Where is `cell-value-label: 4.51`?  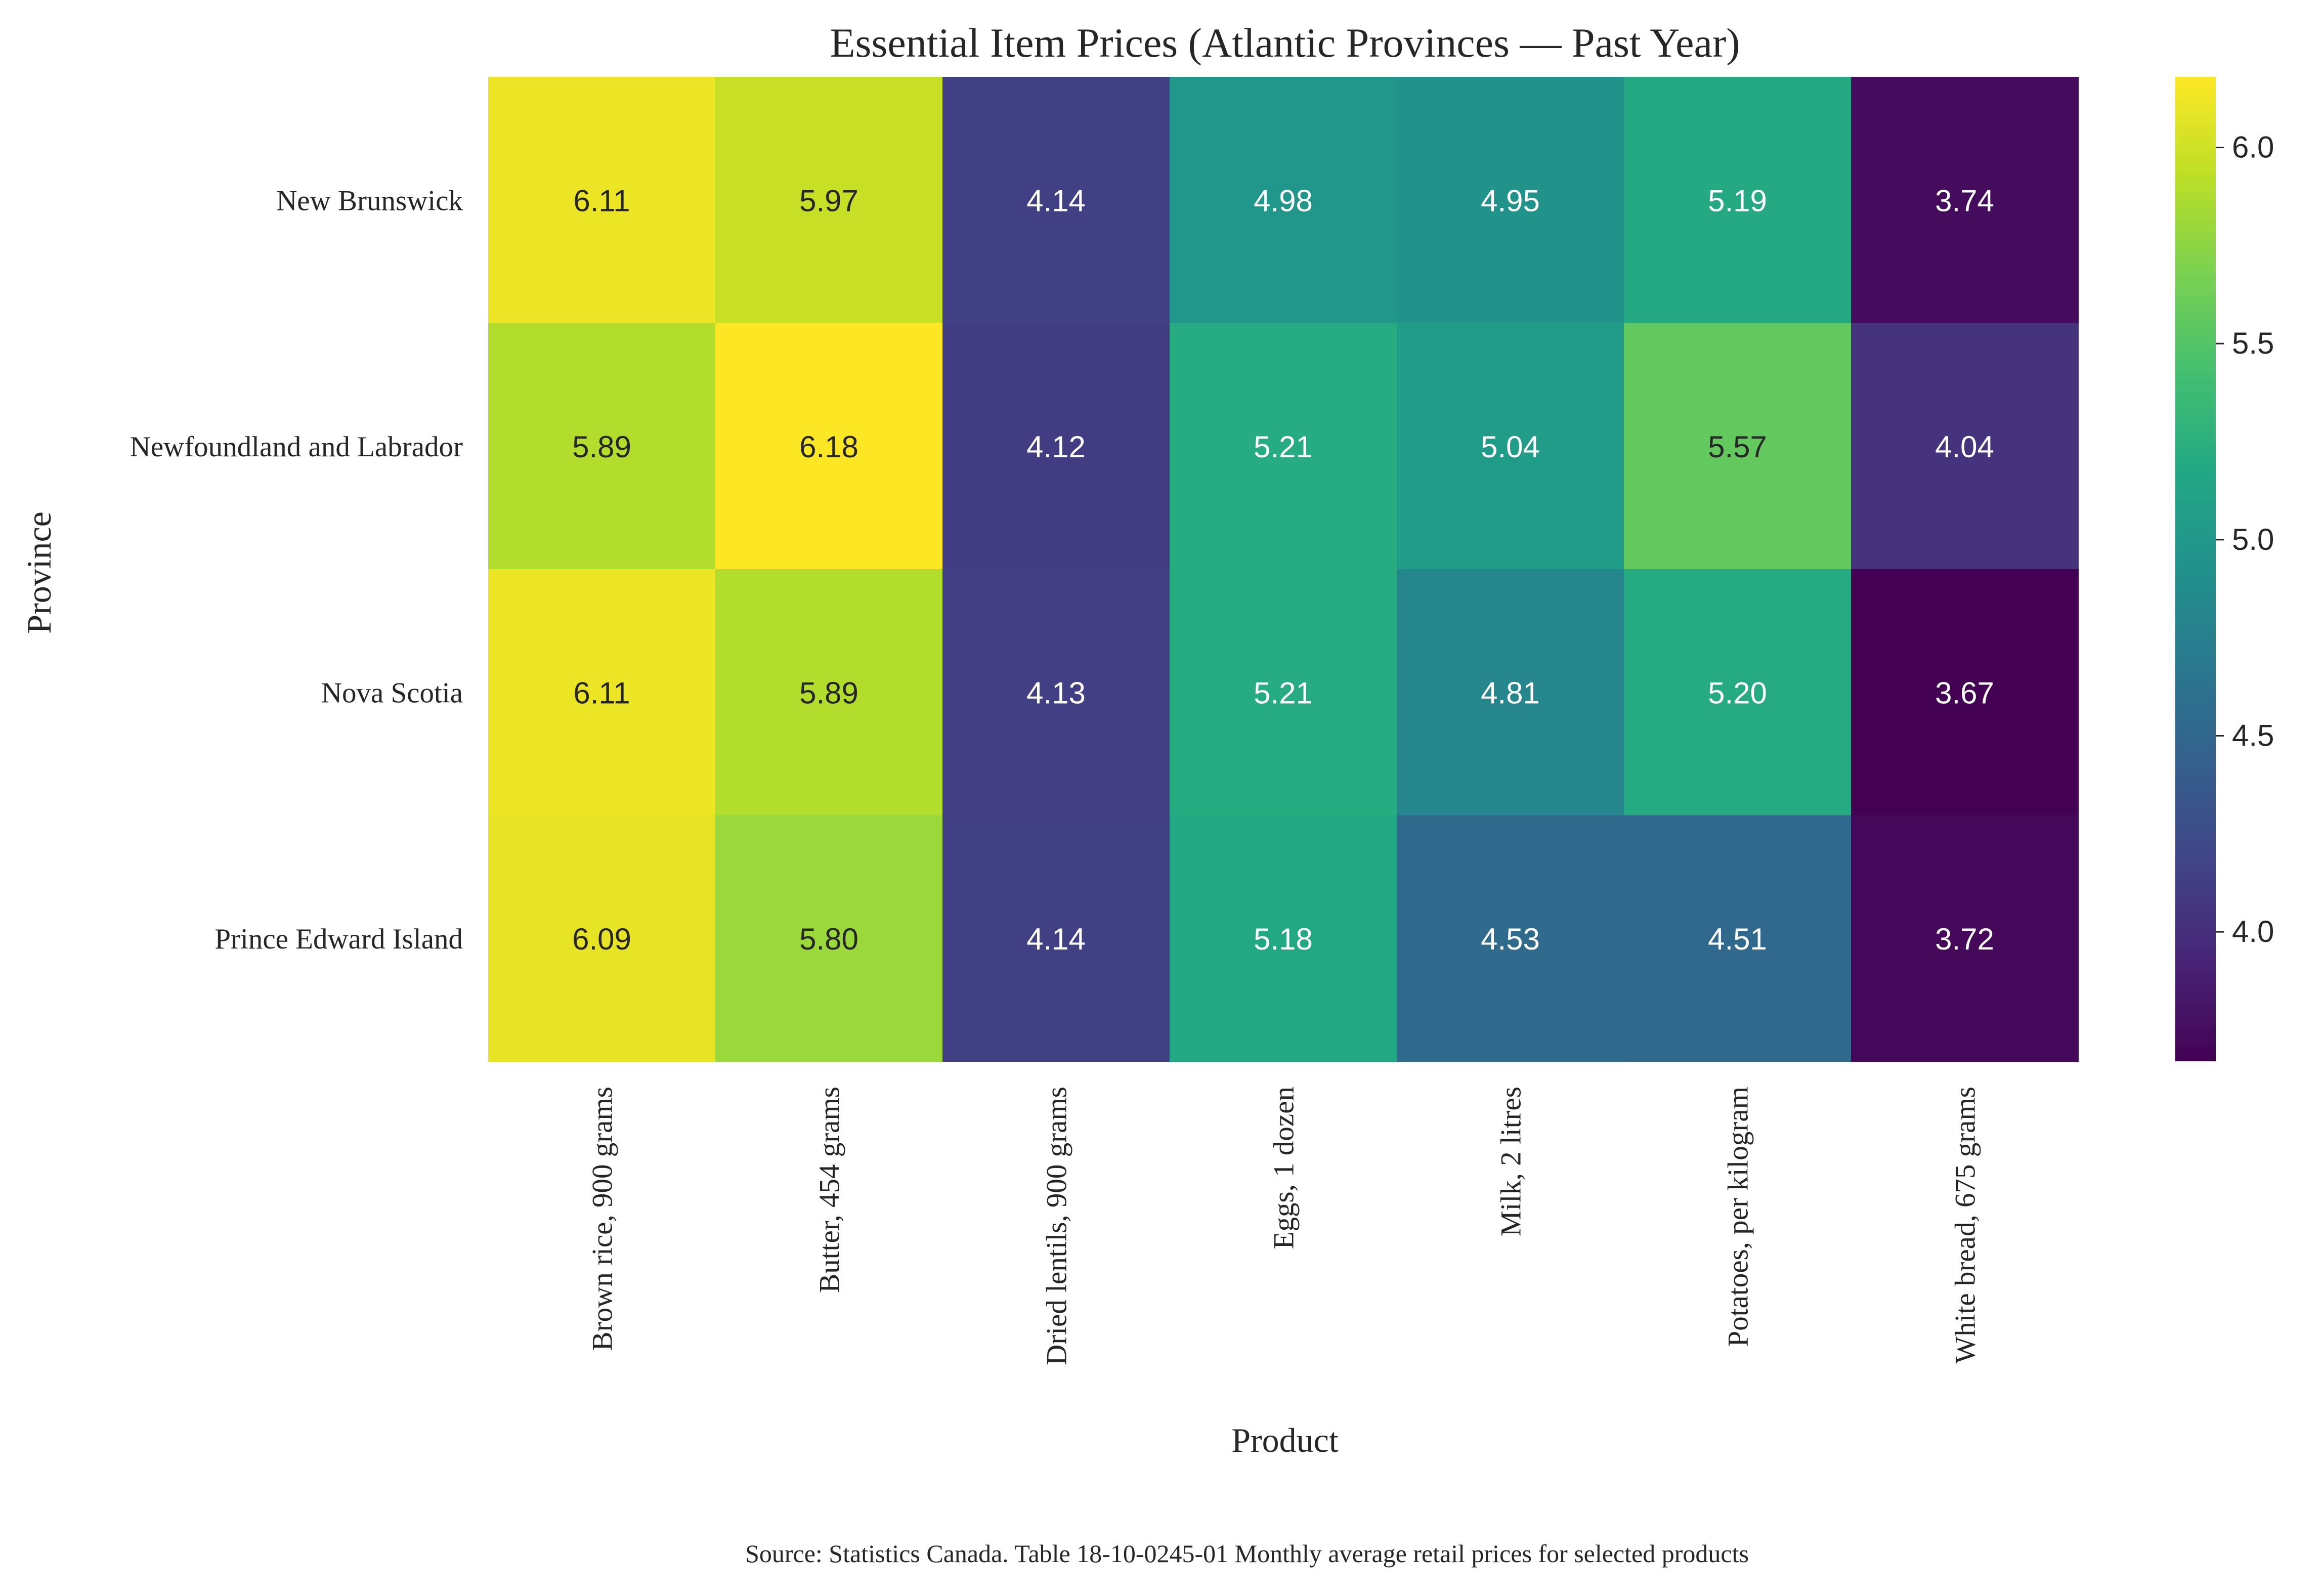 cell-value-label: 4.51 is located at coordinates (1737, 939).